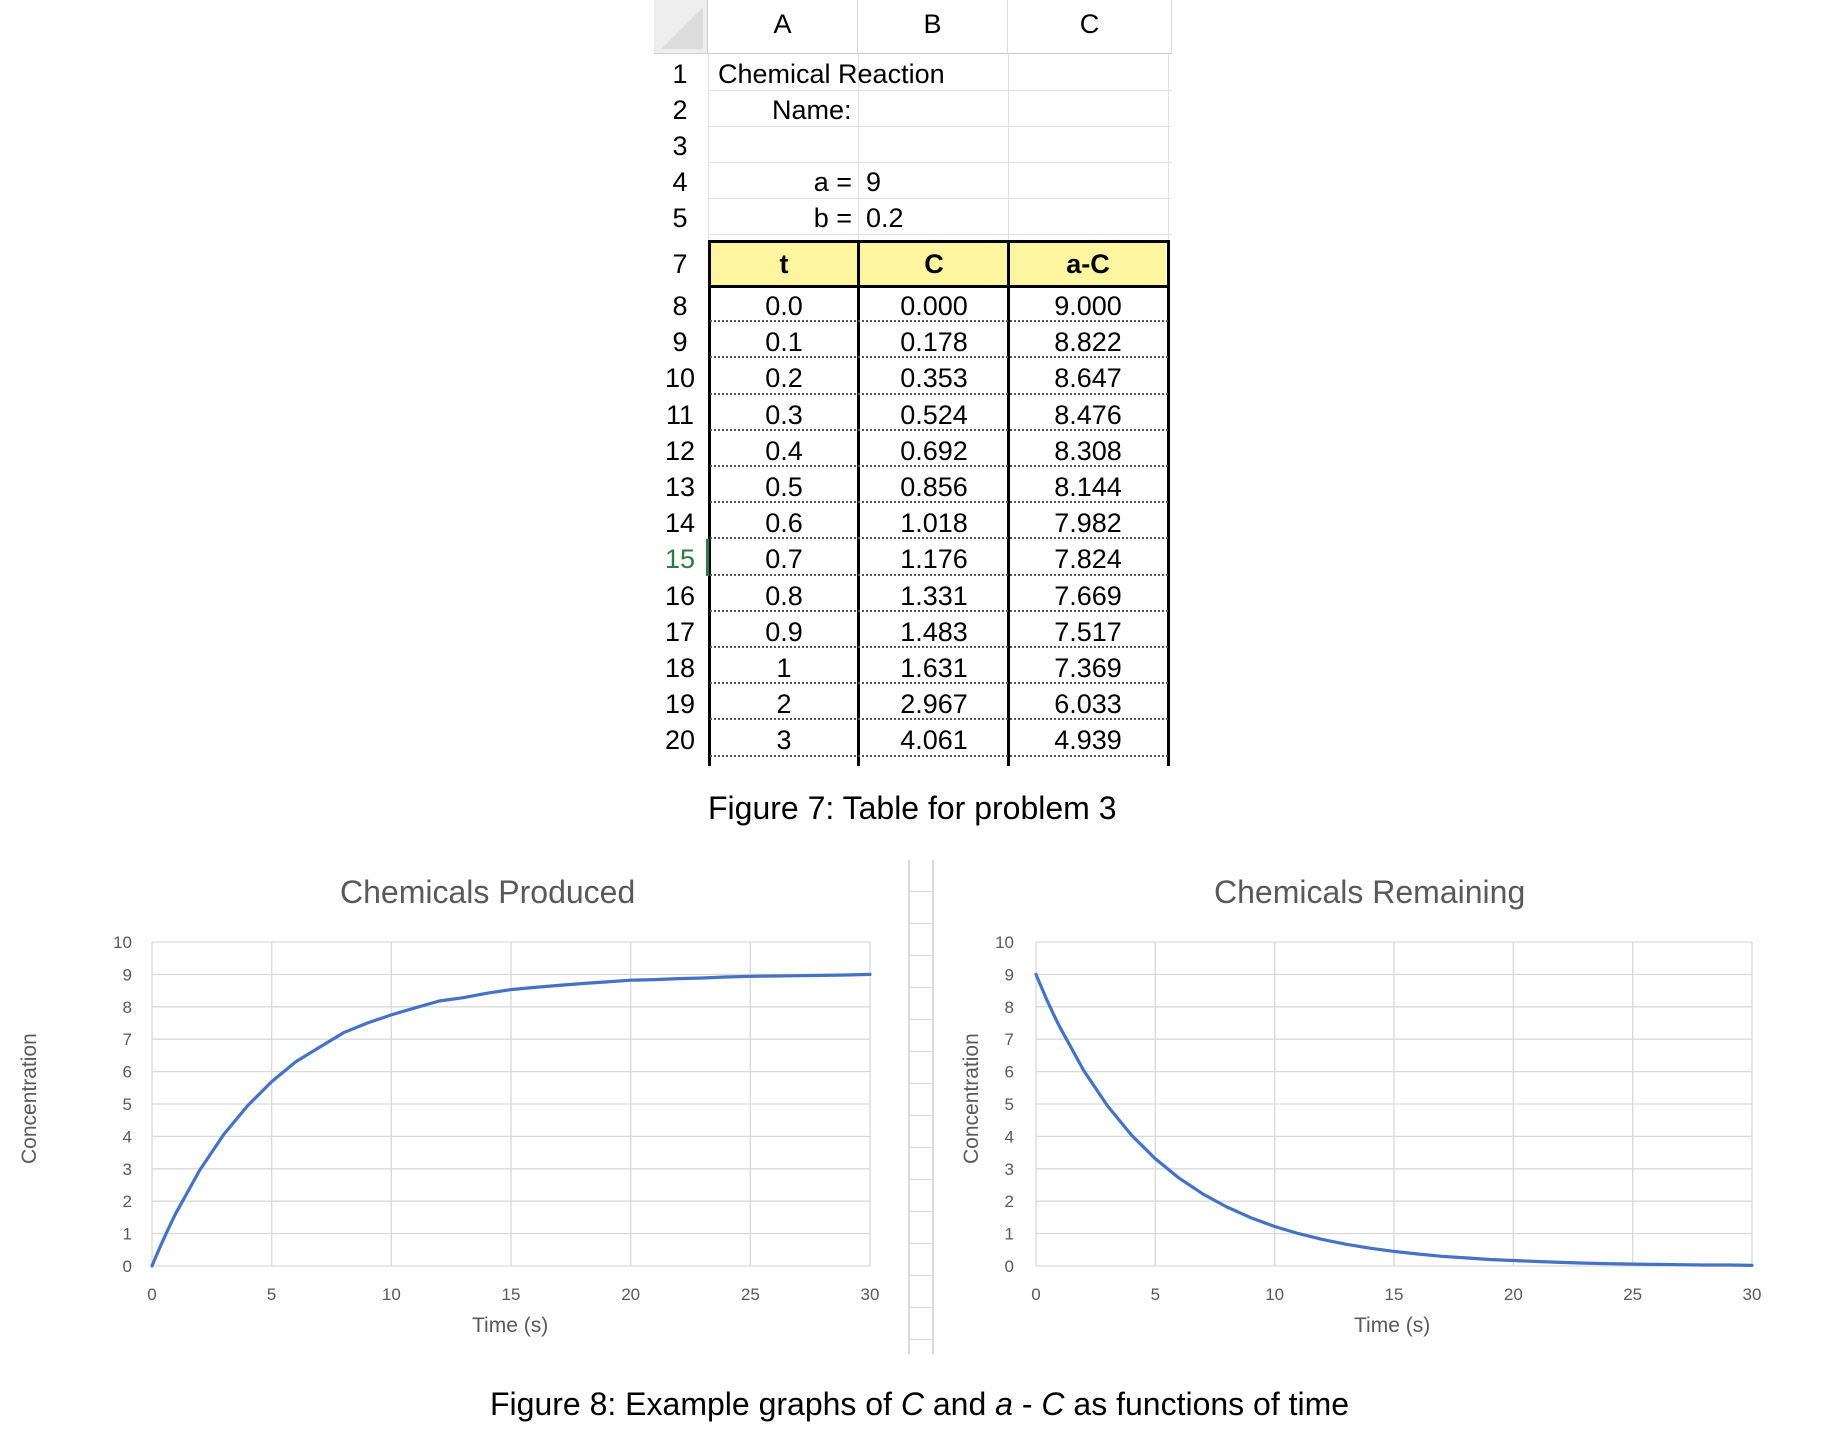 Image resolution: width=1838 pixels, height=1442 pixels. Describe the element at coordinates (1513, 1294) in the screenshot. I see `x-tick-label: 20` at that location.